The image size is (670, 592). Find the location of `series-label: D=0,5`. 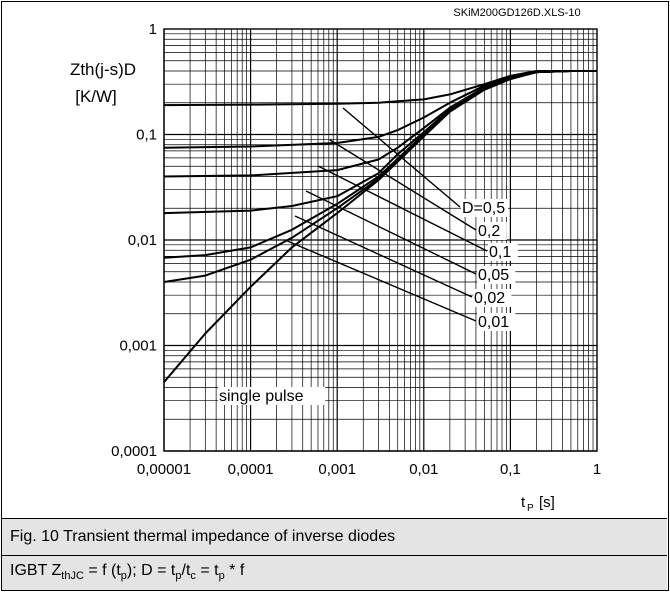

series-label: D=0,5 is located at coordinates (483, 208).